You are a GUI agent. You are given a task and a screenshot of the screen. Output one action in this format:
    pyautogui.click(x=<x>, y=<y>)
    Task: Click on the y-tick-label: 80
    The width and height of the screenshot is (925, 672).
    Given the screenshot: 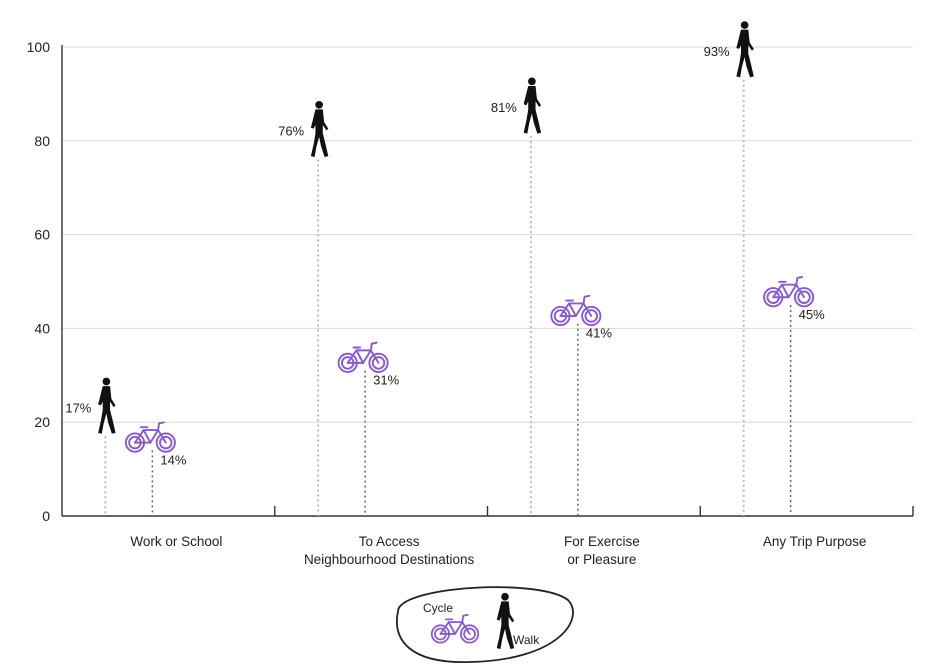 What is the action you would take?
    pyautogui.click(x=42, y=141)
    